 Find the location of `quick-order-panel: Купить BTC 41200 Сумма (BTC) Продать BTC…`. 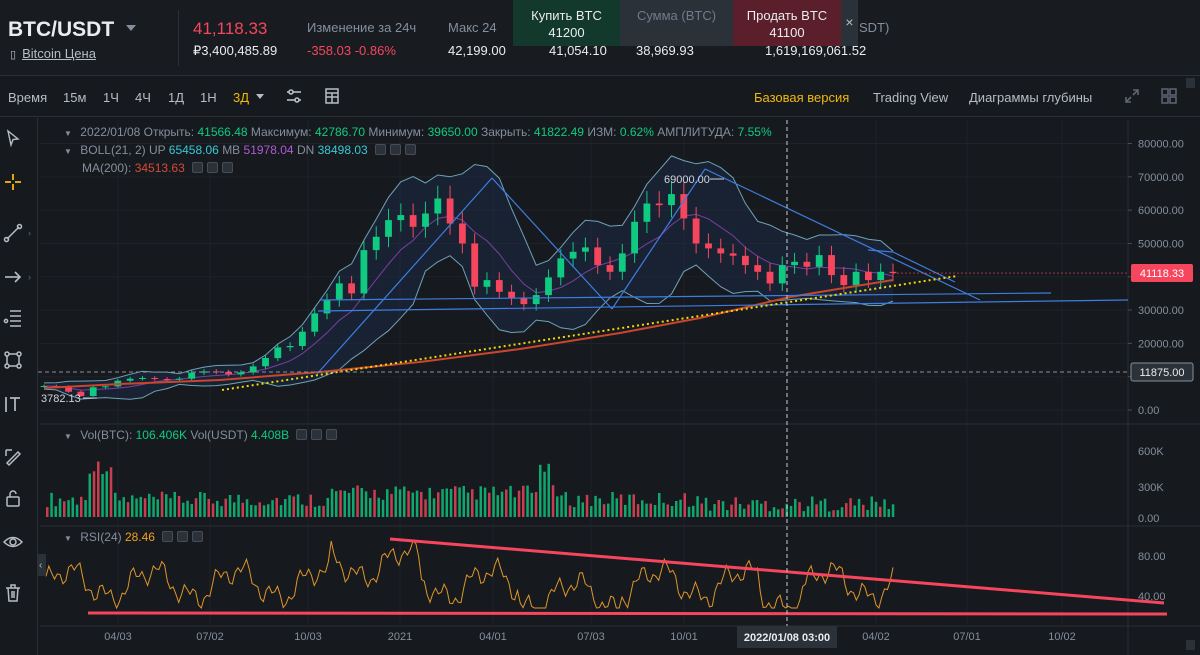

quick-order-panel: Купить BTC 41200 Сумма (BTC) Продать BTC… is located at coordinates (685, 23).